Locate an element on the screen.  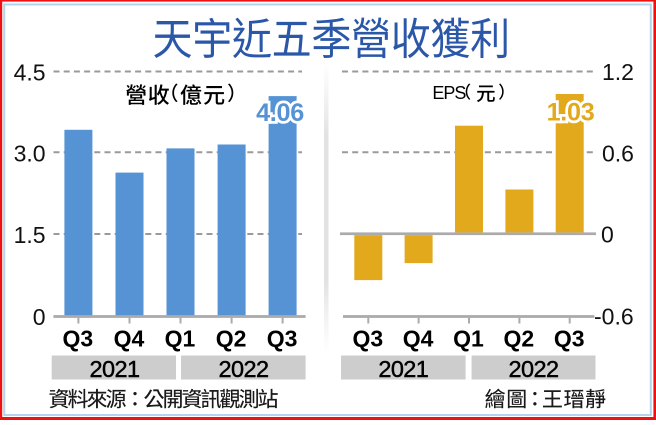
svg-text: 1.03 is located at coordinates (571, 112).